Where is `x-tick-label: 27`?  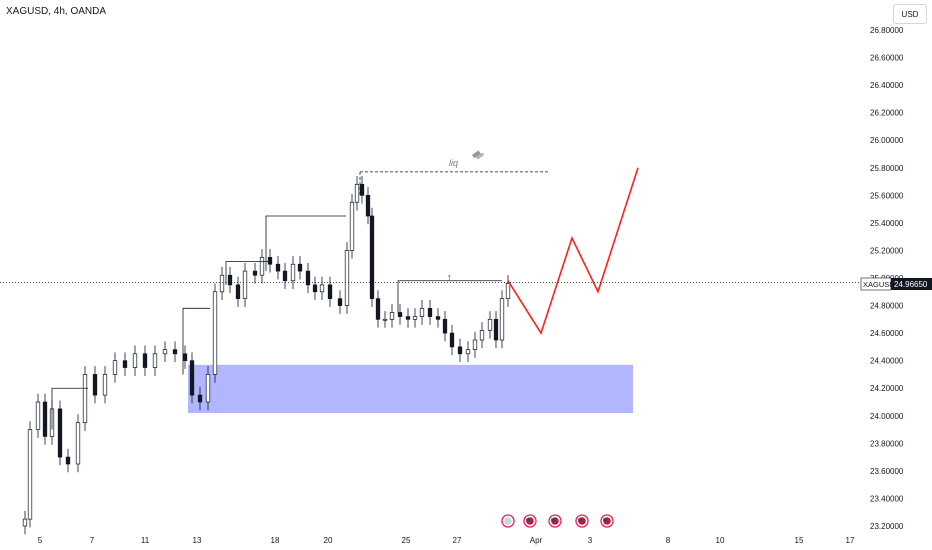
x-tick-label: 27 is located at coordinates (457, 540).